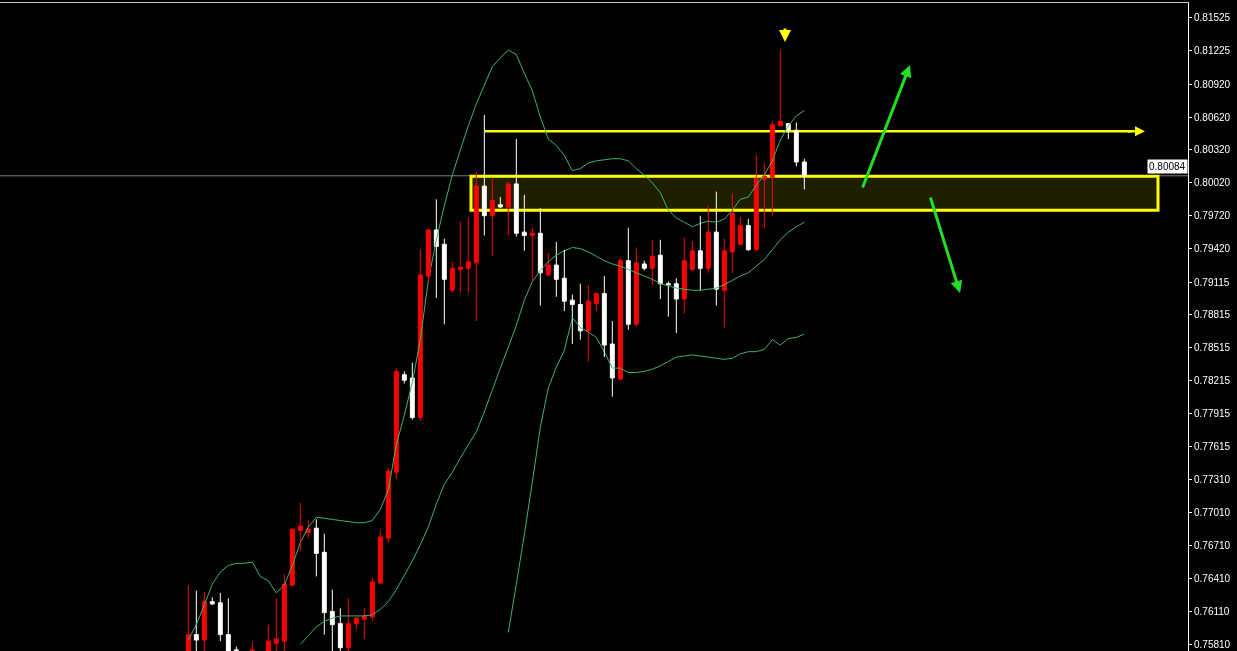  What do you see at coordinates (1167, 166) in the screenshot?
I see `ref-line-label: 0.80084` at bounding box center [1167, 166].